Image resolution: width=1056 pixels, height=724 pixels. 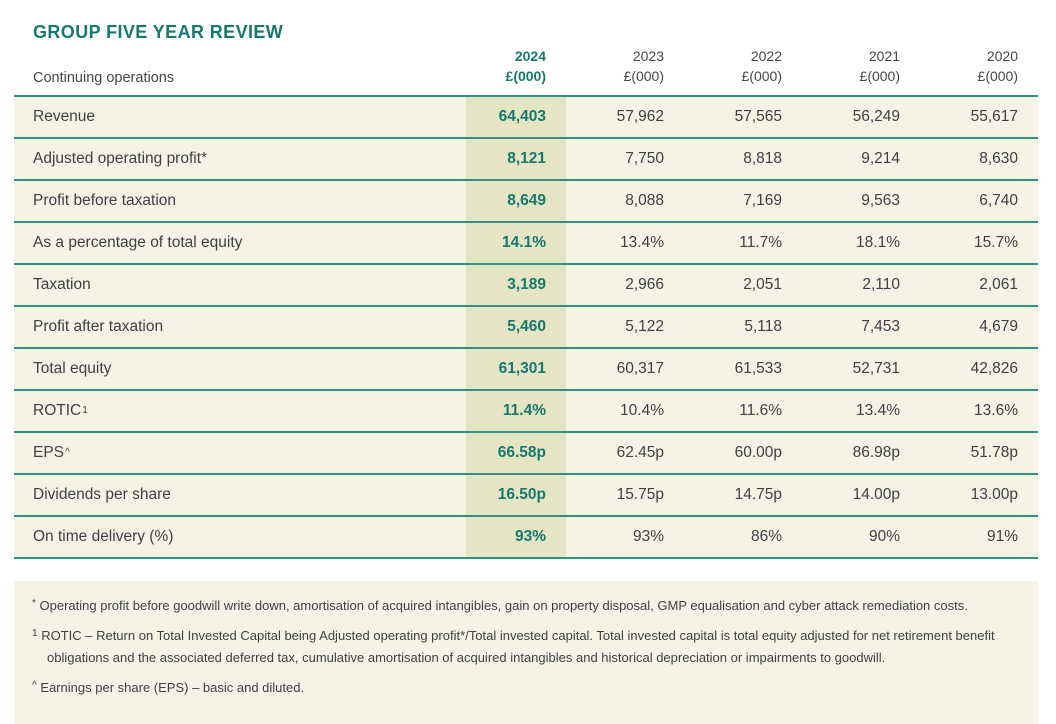 I want to click on cell-value-2020: 51.78p, so click(x=994, y=452).